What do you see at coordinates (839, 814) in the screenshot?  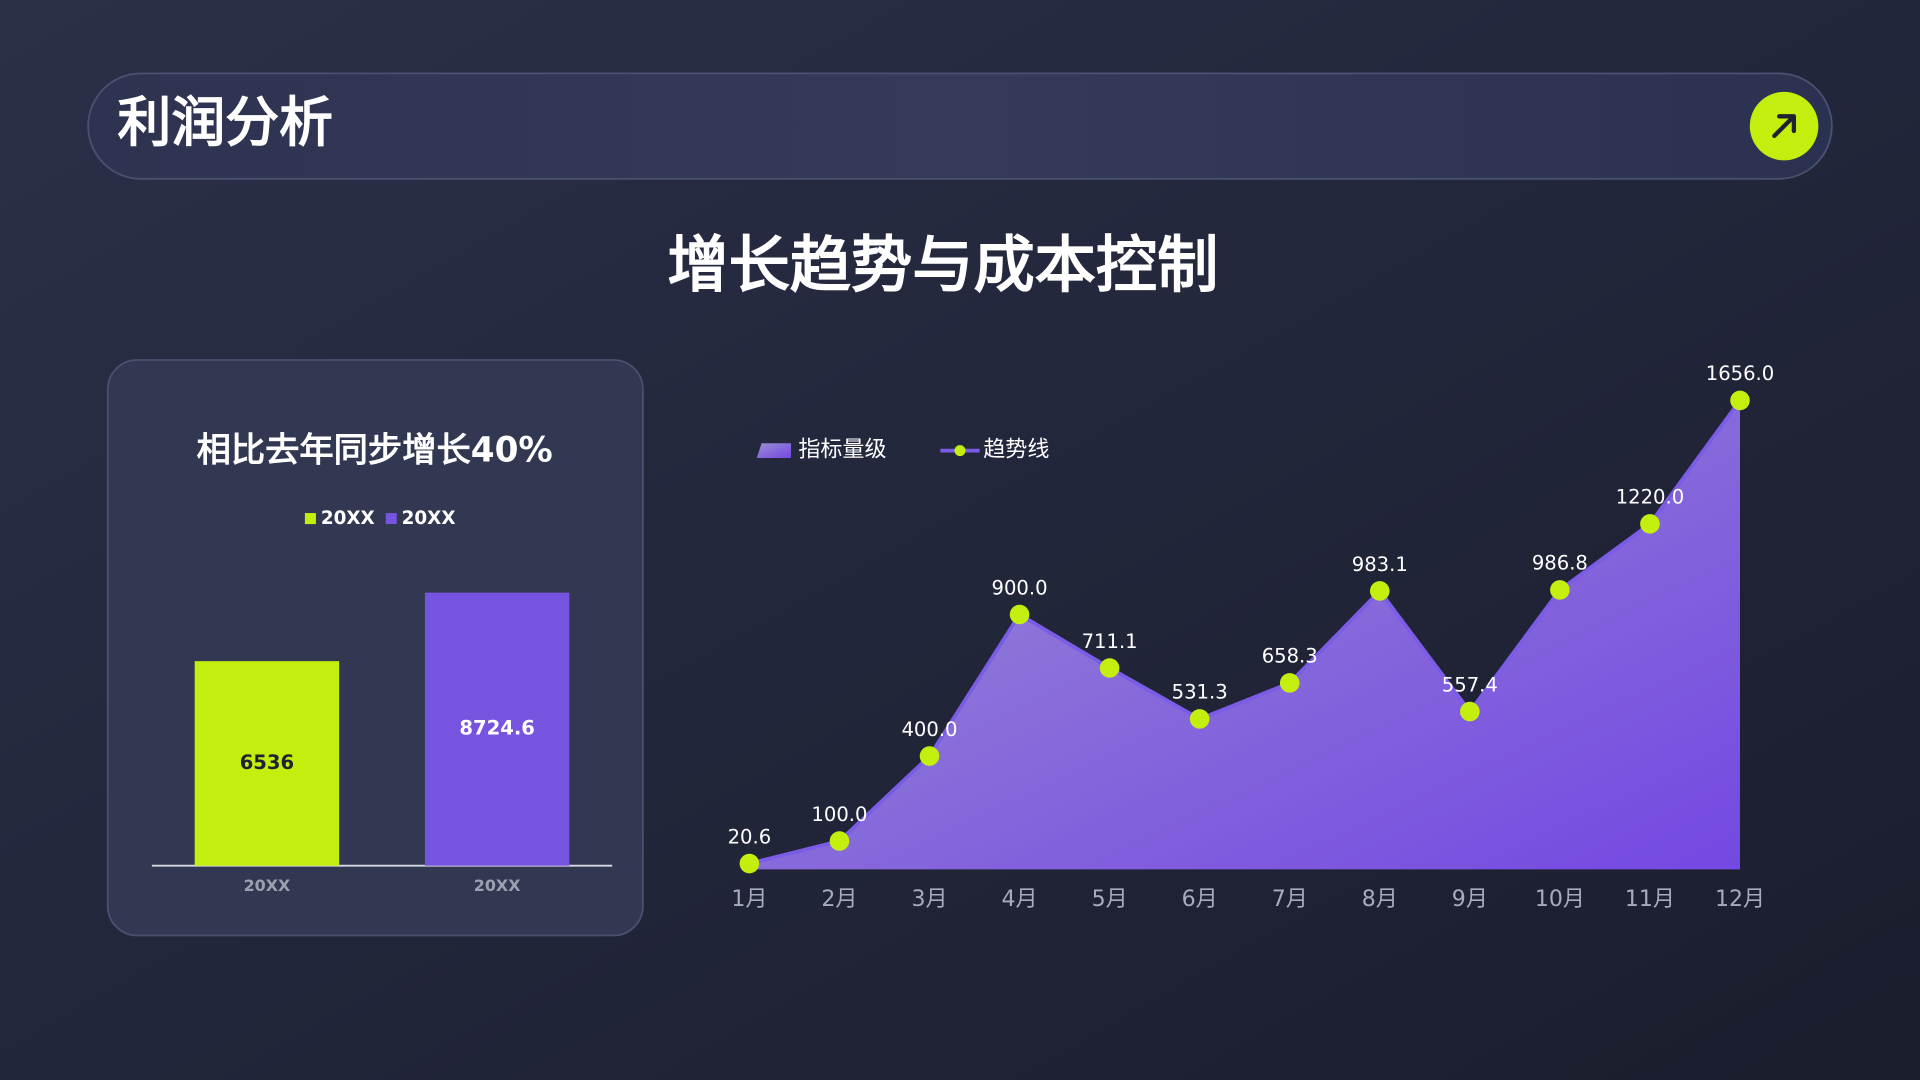 I see `data-label: 100.0` at bounding box center [839, 814].